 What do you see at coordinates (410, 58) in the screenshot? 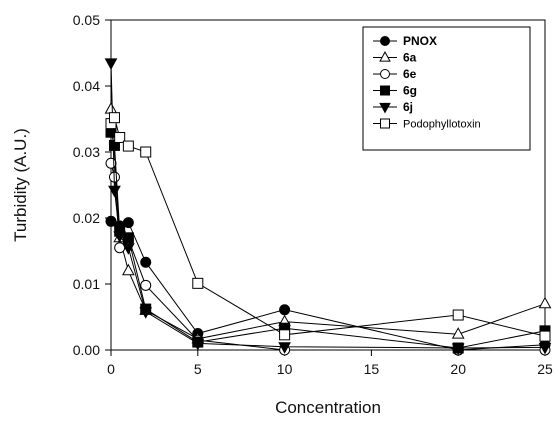
I see `legend-label: 6a` at bounding box center [410, 58].